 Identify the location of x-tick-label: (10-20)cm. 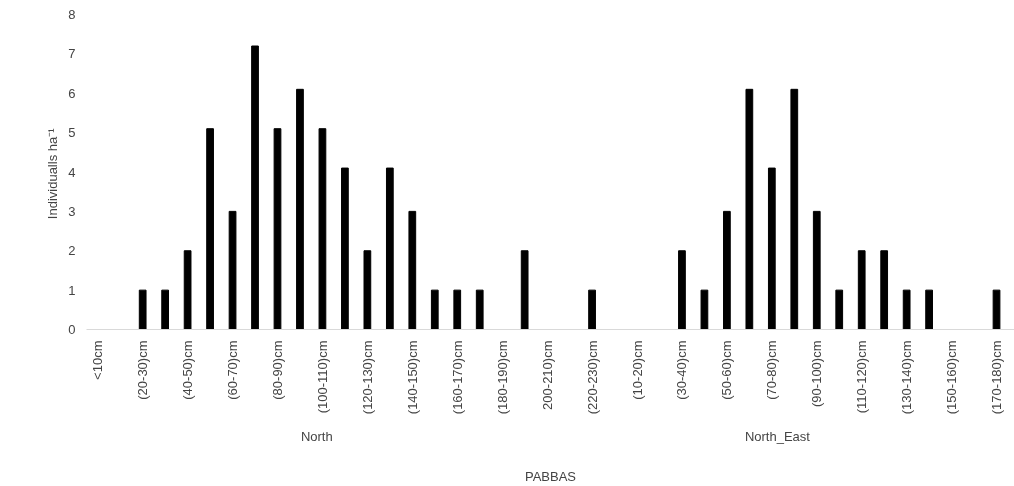
(637, 370).